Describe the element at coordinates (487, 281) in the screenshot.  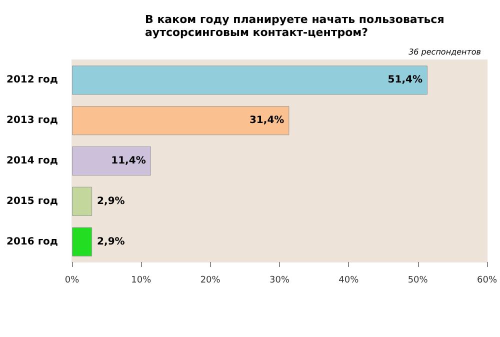
I see `x-tick-label: 60%` at that location.